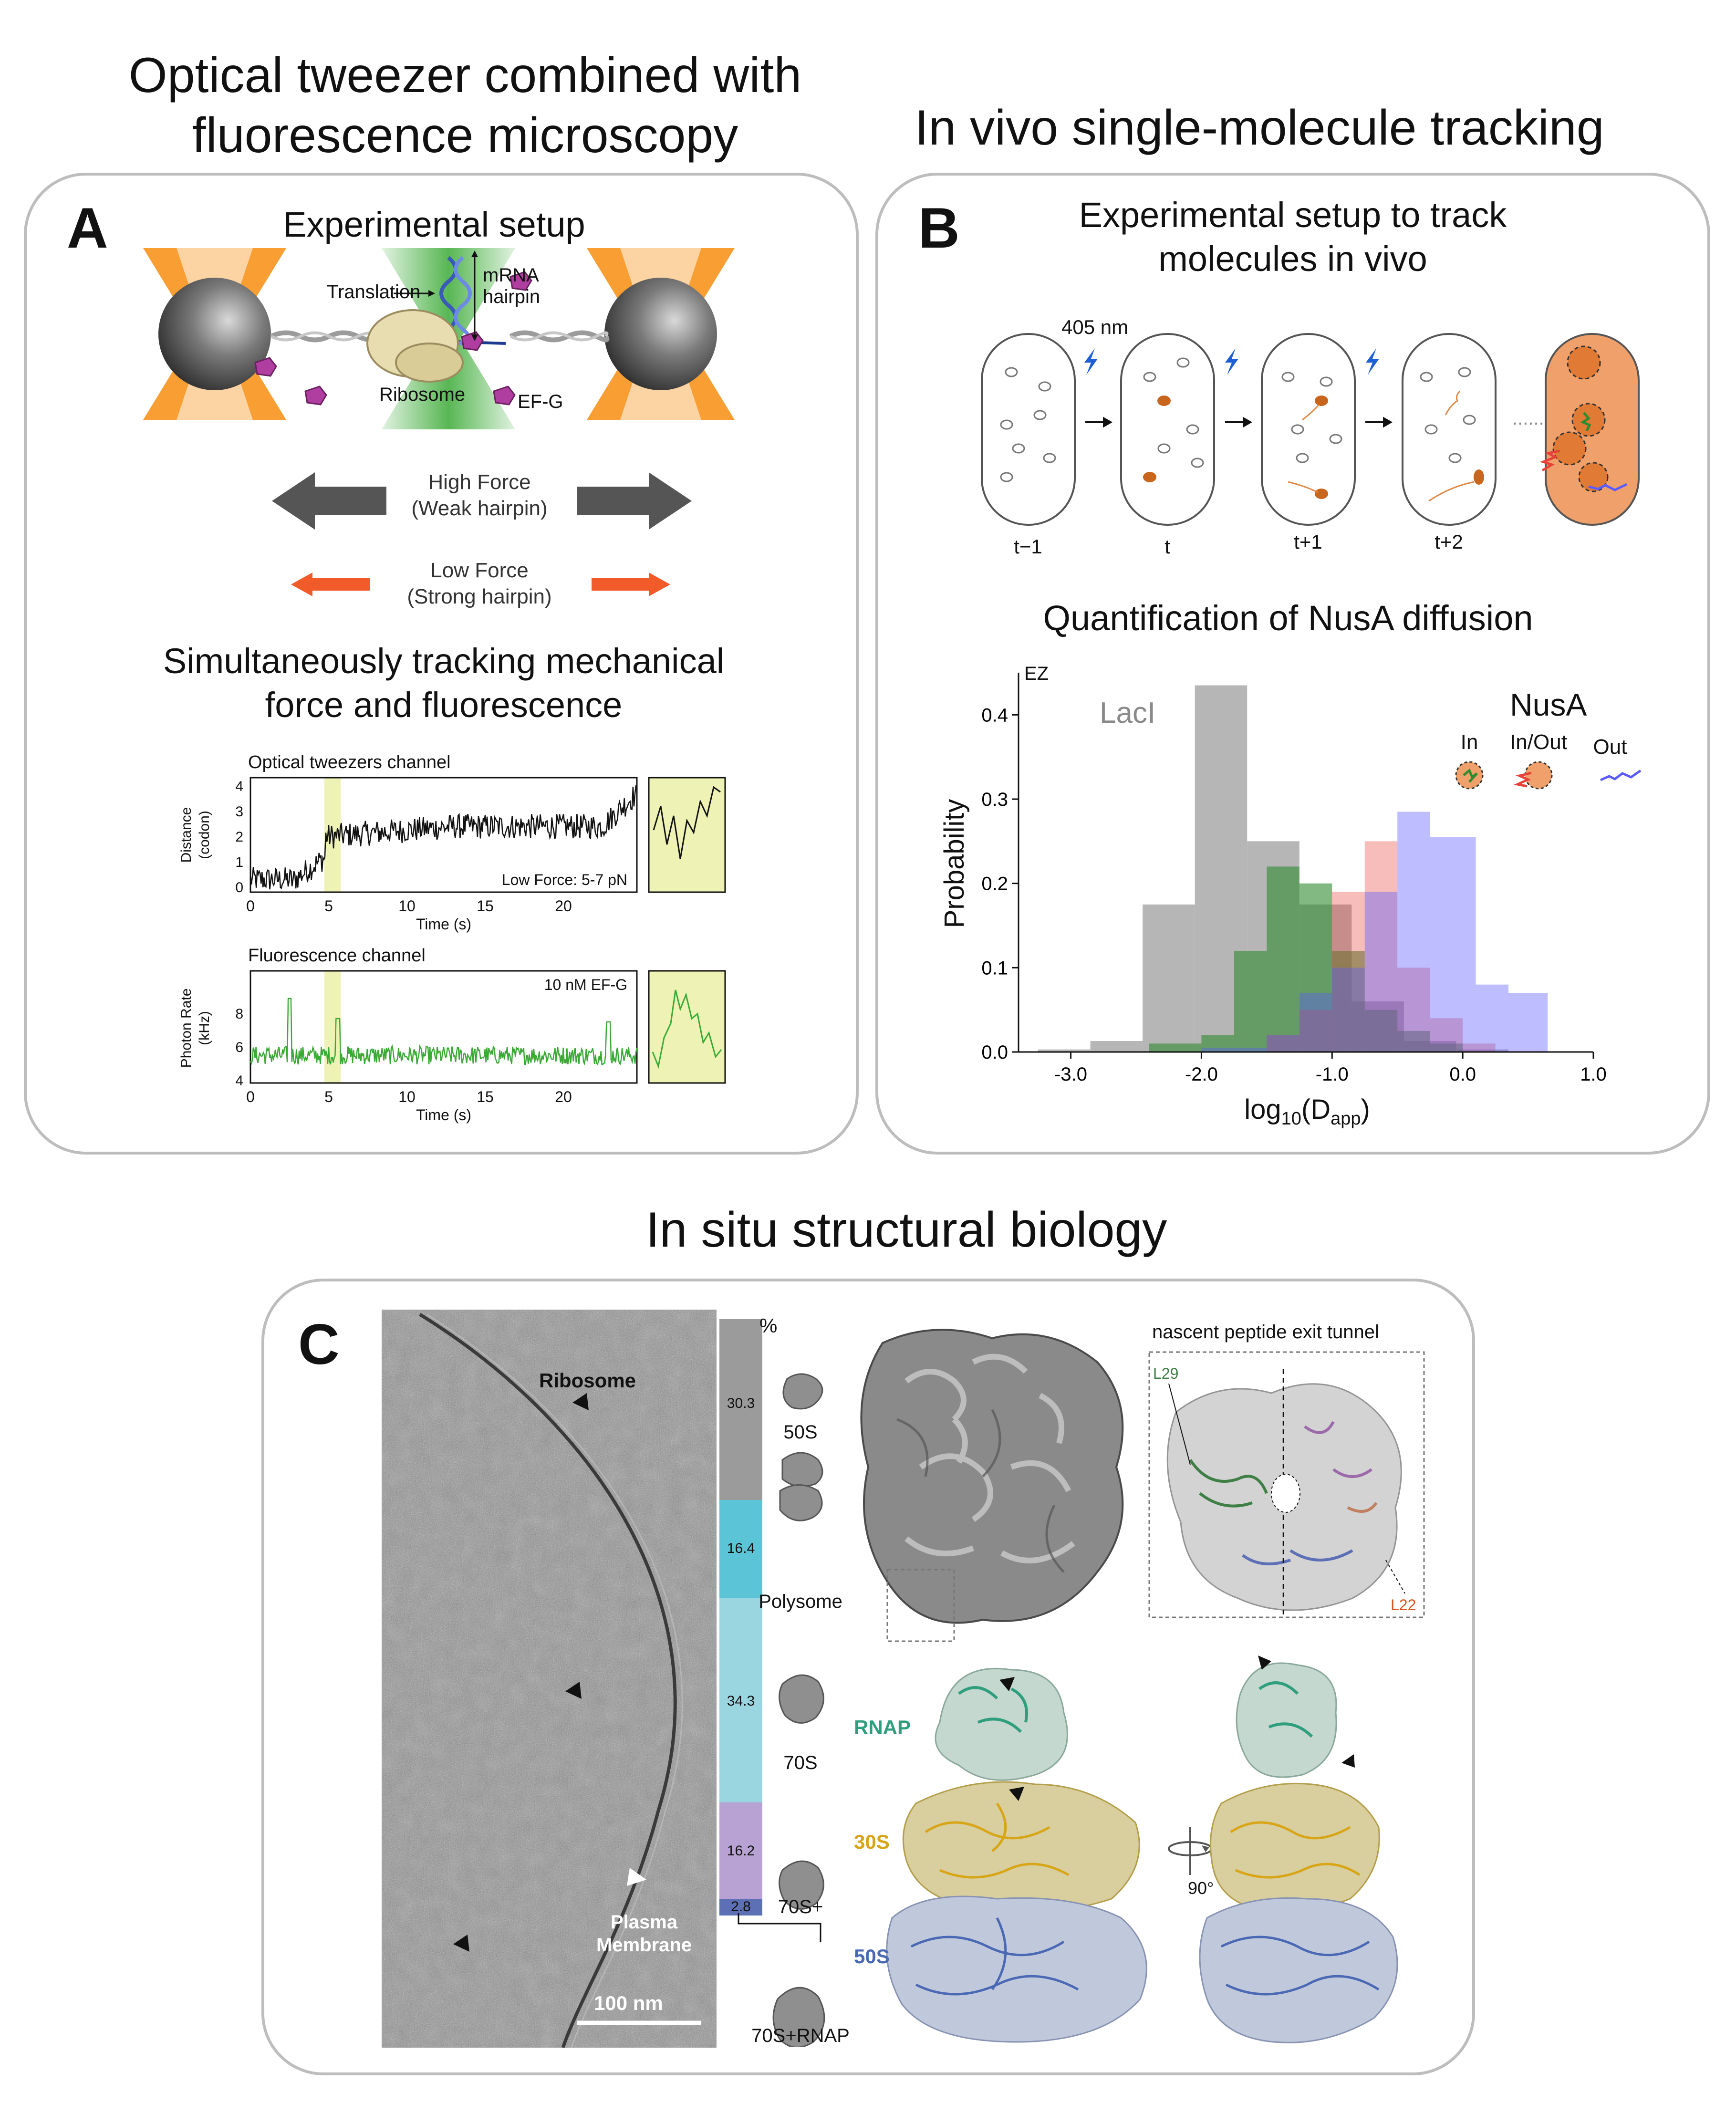 Image resolution: width=1736 pixels, height=2103 pixels. What do you see at coordinates (1028, 546) in the screenshot?
I see `frame-label-t-minus-1: t−1` at bounding box center [1028, 546].